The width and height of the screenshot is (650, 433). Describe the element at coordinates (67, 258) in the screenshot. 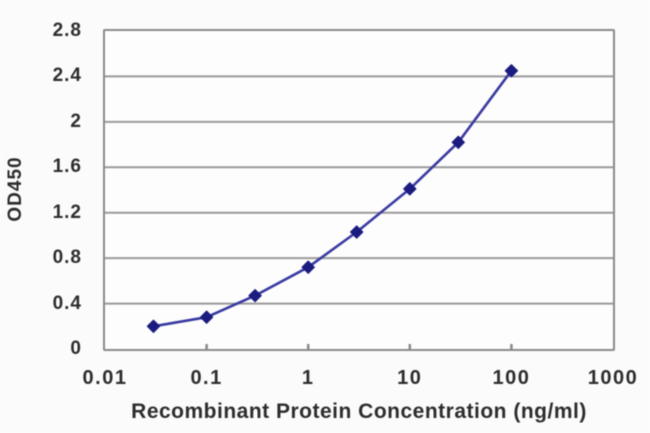

I see `y-tick-label: 0.8` at that location.